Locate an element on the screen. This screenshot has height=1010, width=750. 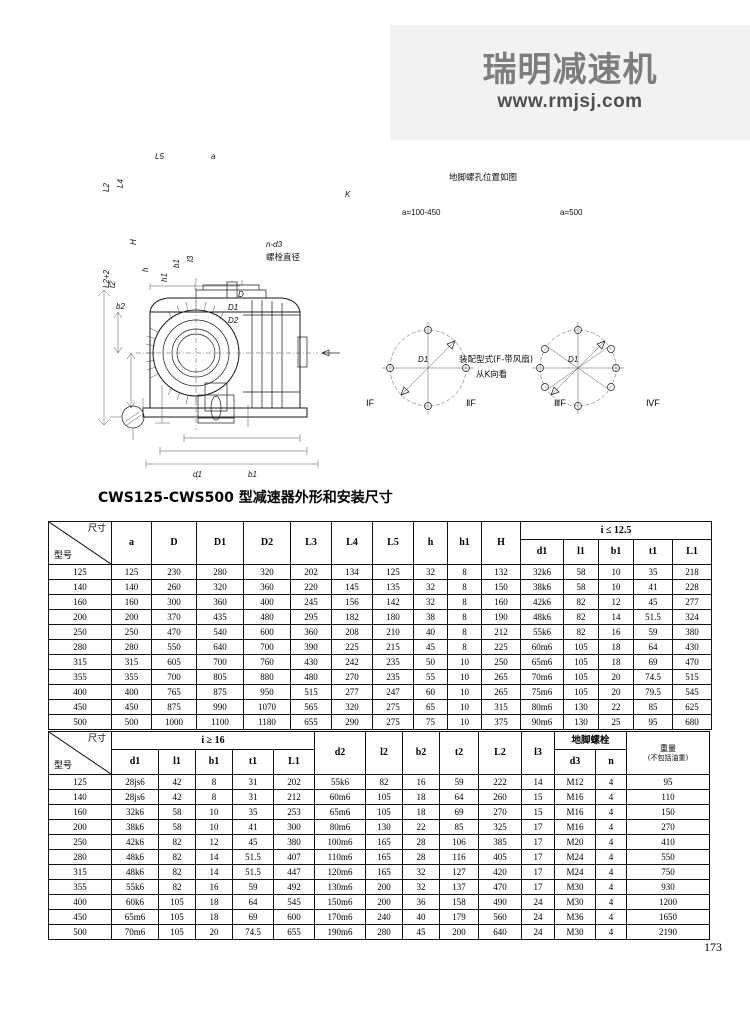
cell-value: 75m6 is located at coordinates (542, 692).